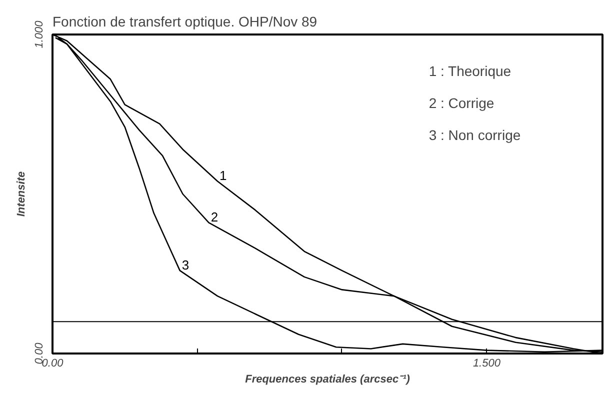 This screenshot has height=401, width=606. What do you see at coordinates (214, 217) in the screenshot?
I see `series-label: 2` at bounding box center [214, 217].